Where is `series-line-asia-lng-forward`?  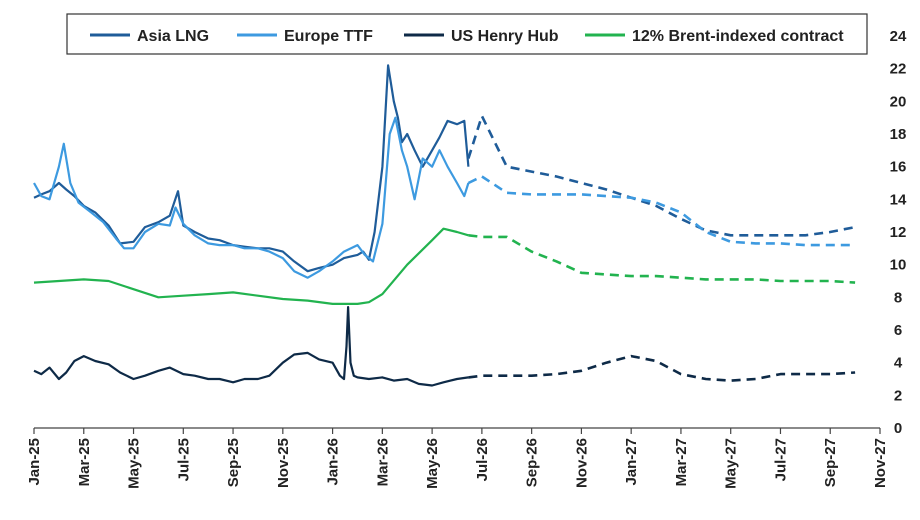 series-line-asia-lng-forward is located at coordinates (661, 175).